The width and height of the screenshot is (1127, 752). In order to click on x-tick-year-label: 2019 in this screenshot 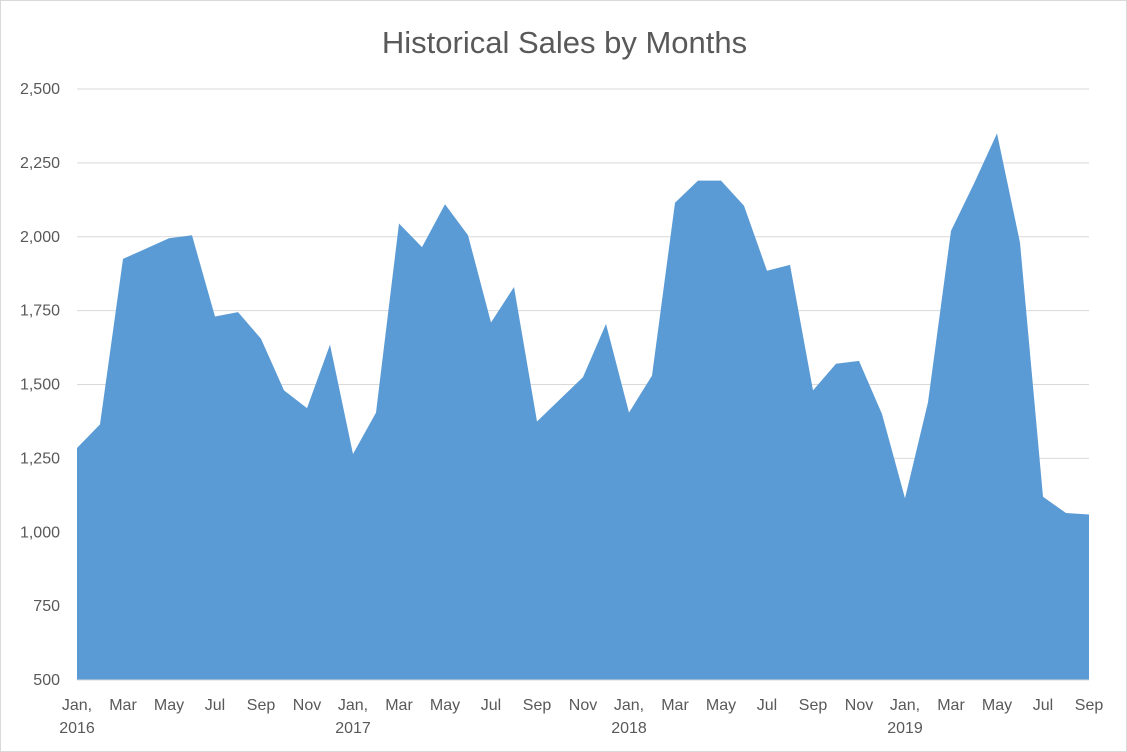, I will do `click(905, 728)`.